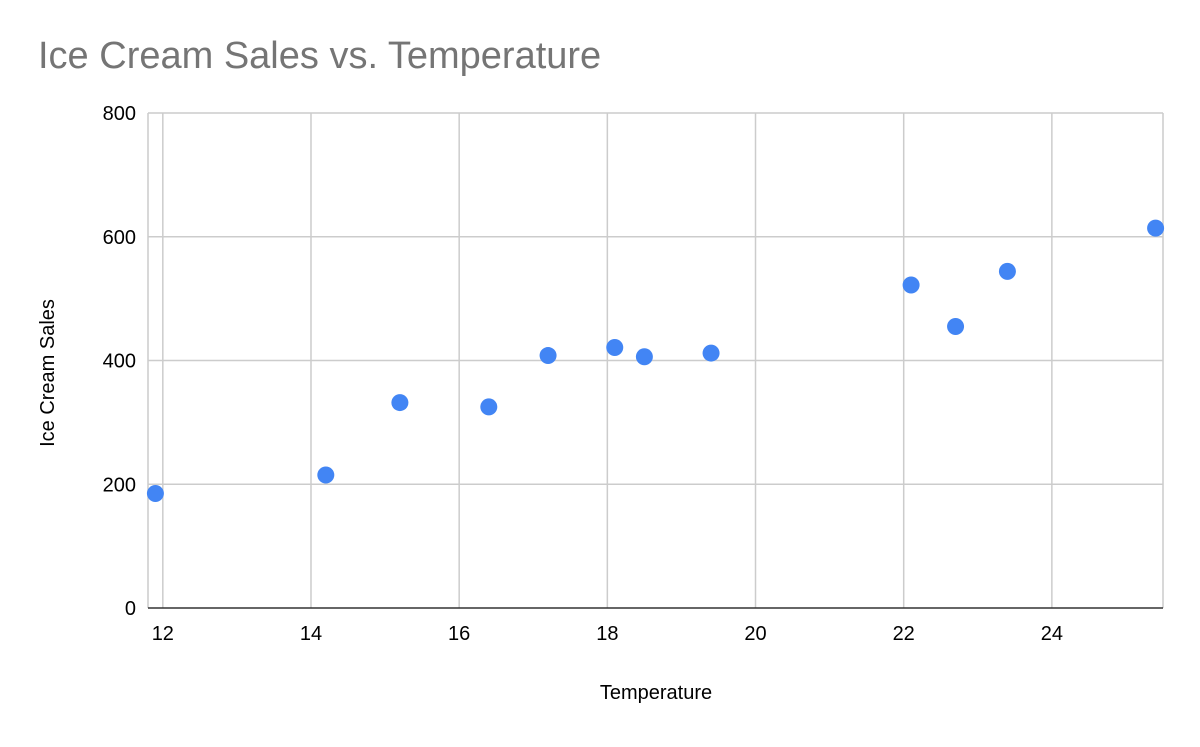 This screenshot has width=1200, height=747. What do you see at coordinates (119, 362) in the screenshot?
I see `y-tick-label: 400` at bounding box center [119, 362].